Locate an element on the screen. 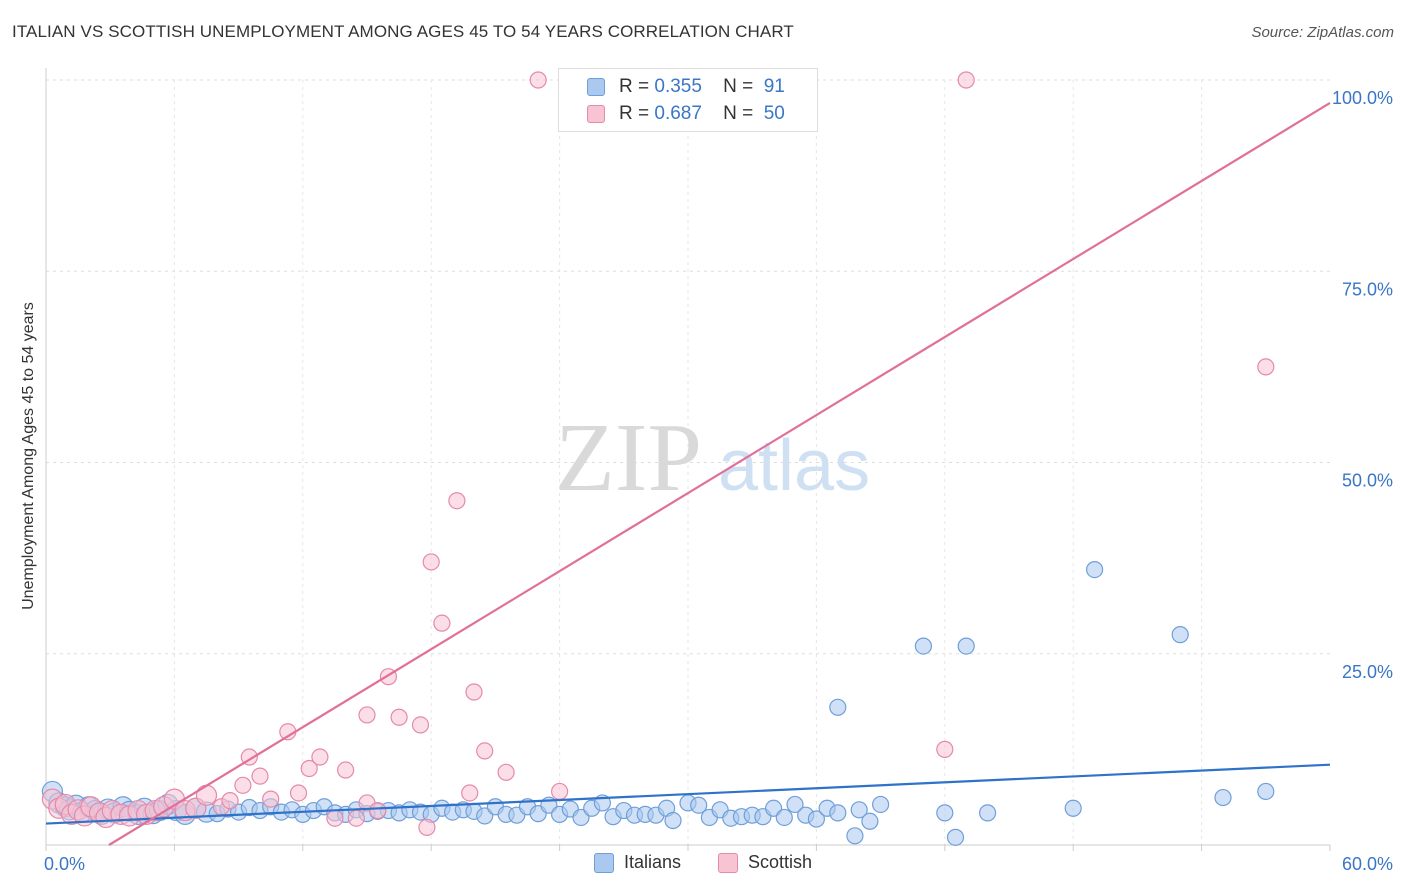  r-value: 0.687 is located at coordinates (678, 113).